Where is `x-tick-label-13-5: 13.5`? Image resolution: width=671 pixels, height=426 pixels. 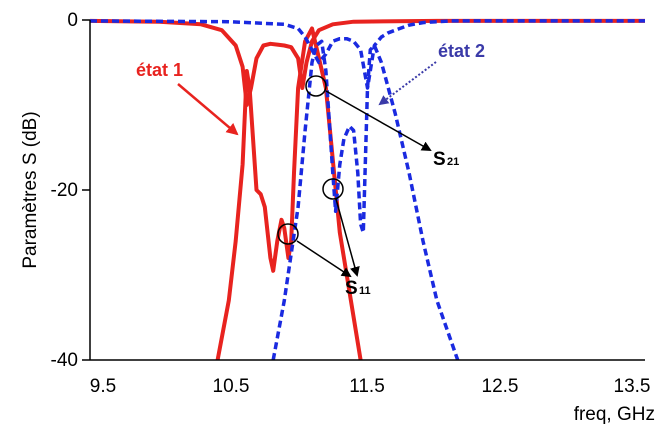
x-tick-label-13-5: 13.5 is located at coordinates (632, 386).